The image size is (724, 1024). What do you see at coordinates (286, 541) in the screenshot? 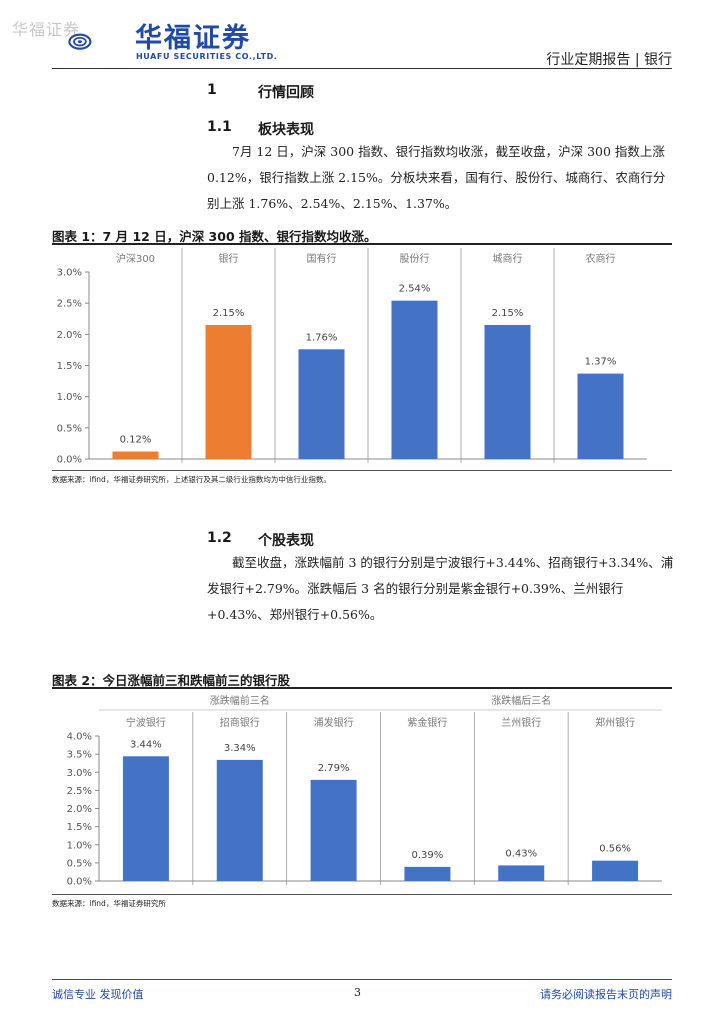
I see `subsection-title: 个股表现` at bounding box center [286, 541].